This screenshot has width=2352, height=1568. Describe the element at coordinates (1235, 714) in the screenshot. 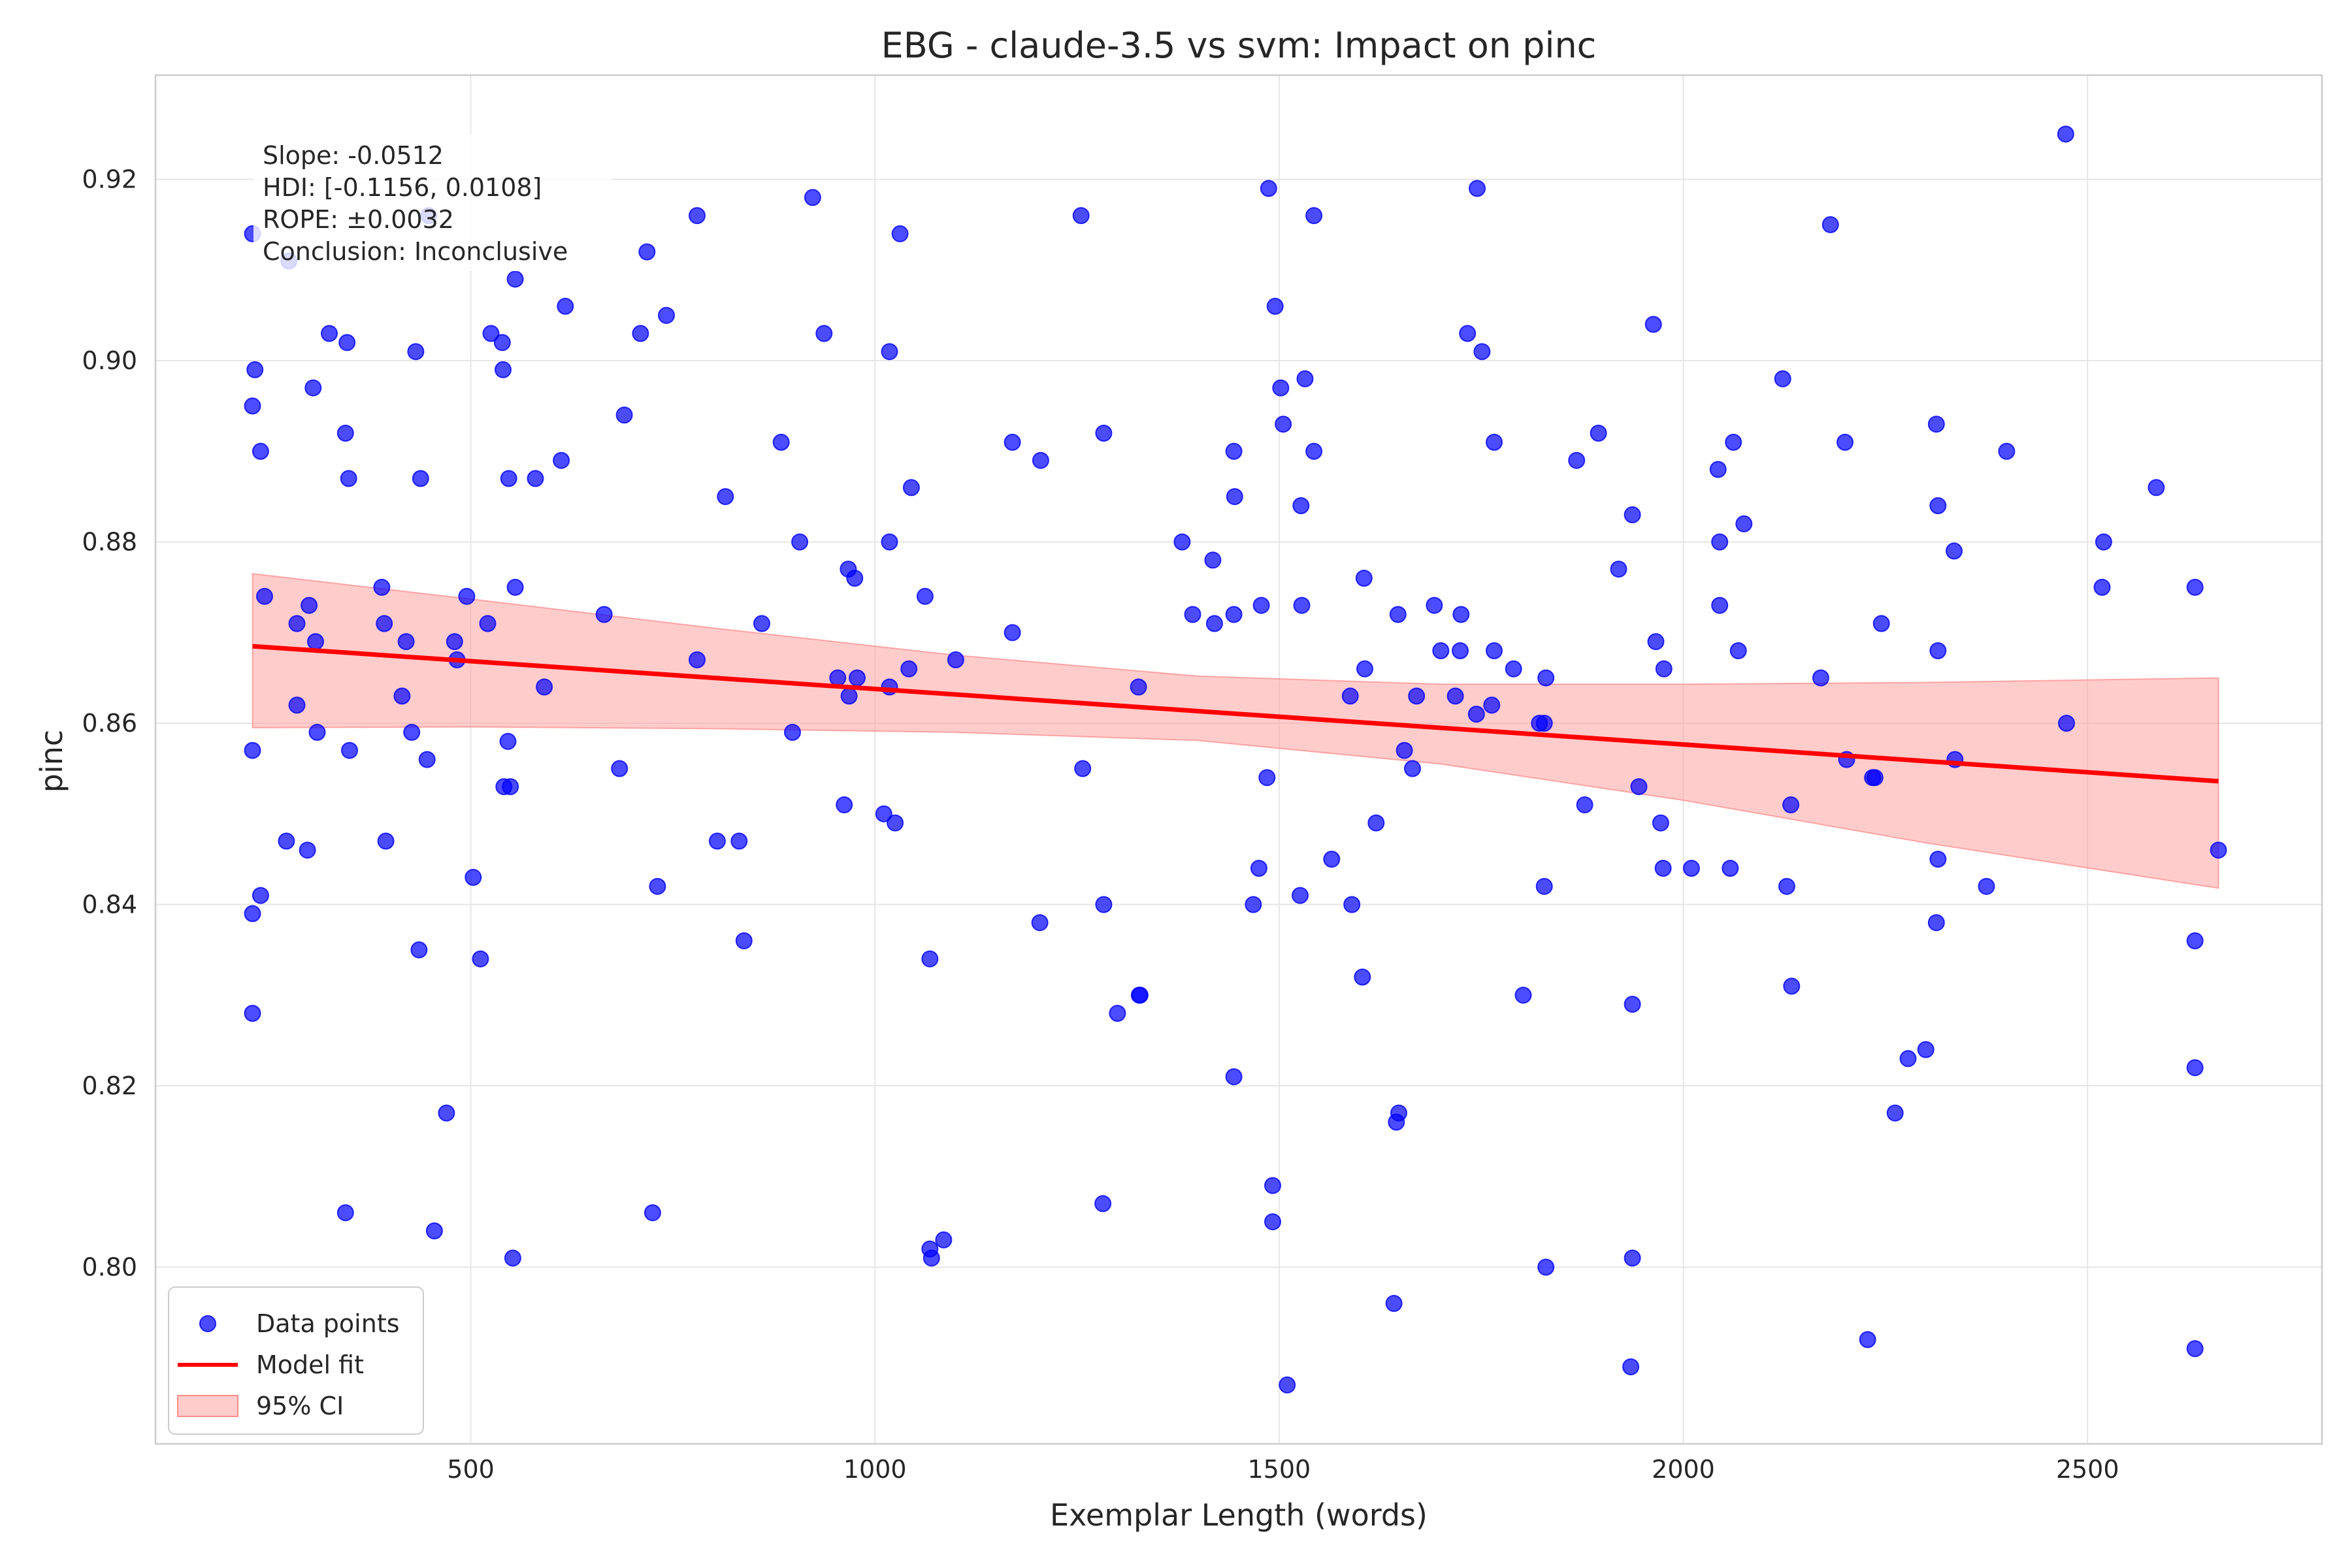

I see `model-fit-line` at that location.